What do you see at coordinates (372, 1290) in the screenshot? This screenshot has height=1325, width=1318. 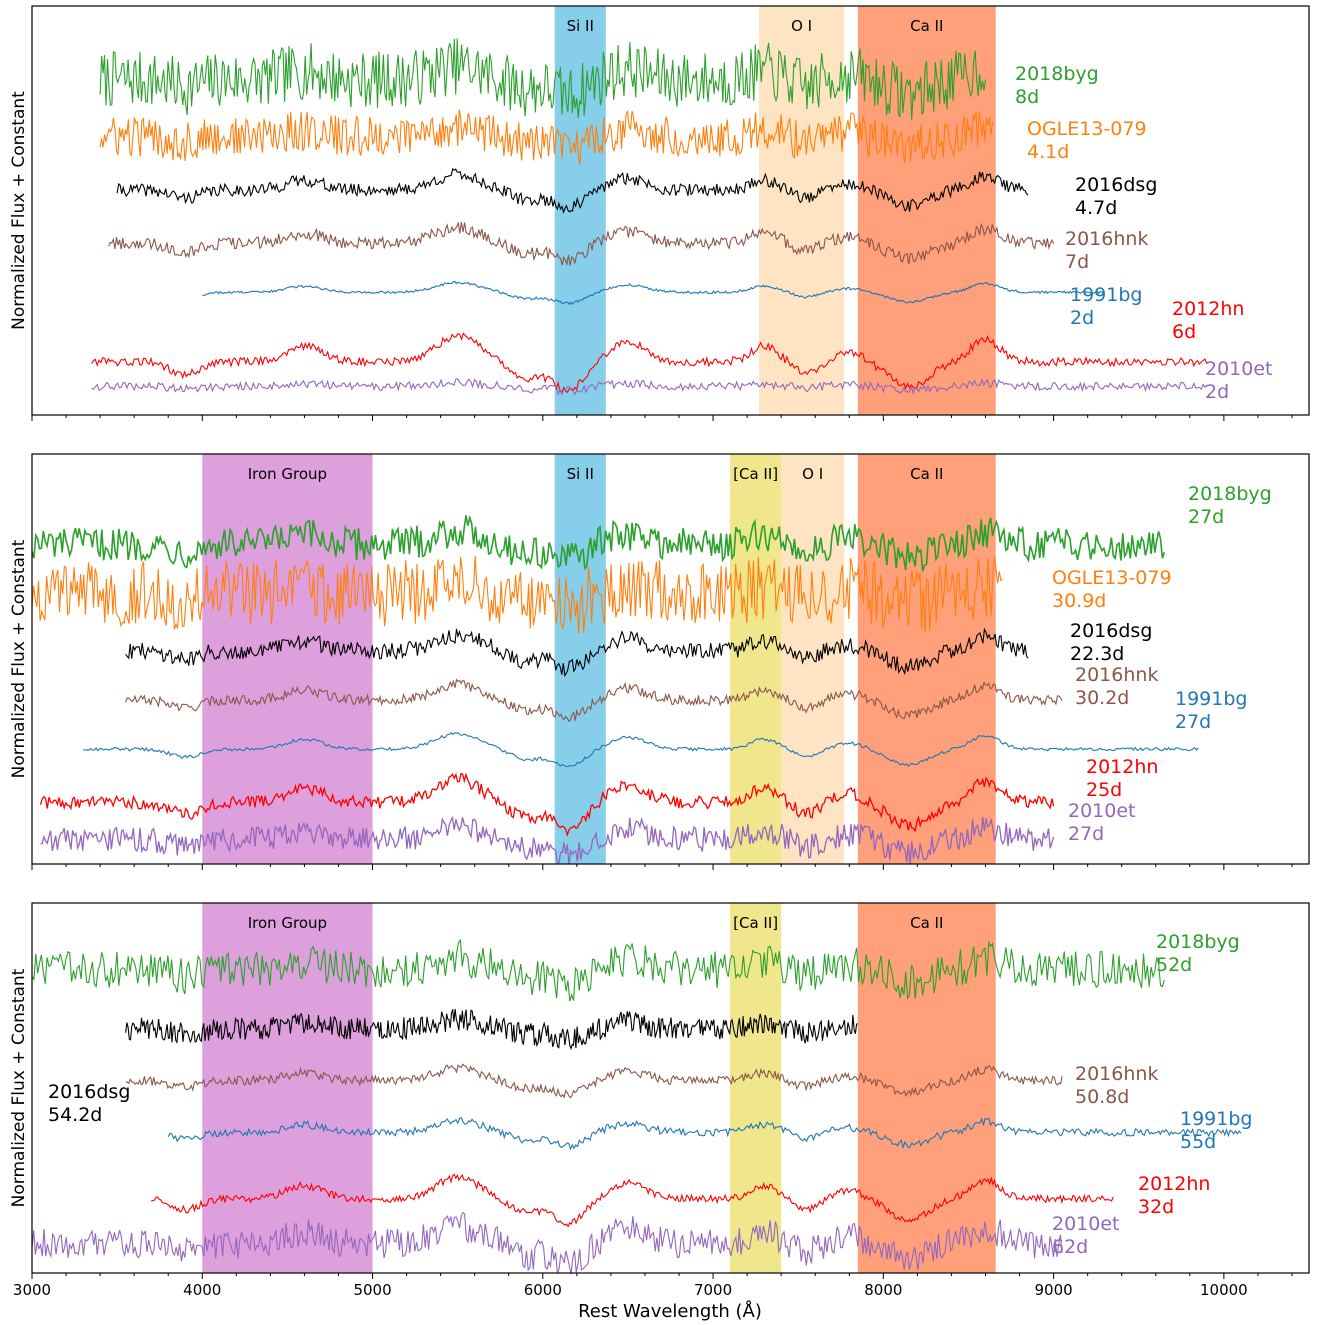 I see `x-tick-label-5000: 5000` at bounding box center [372, 1290].